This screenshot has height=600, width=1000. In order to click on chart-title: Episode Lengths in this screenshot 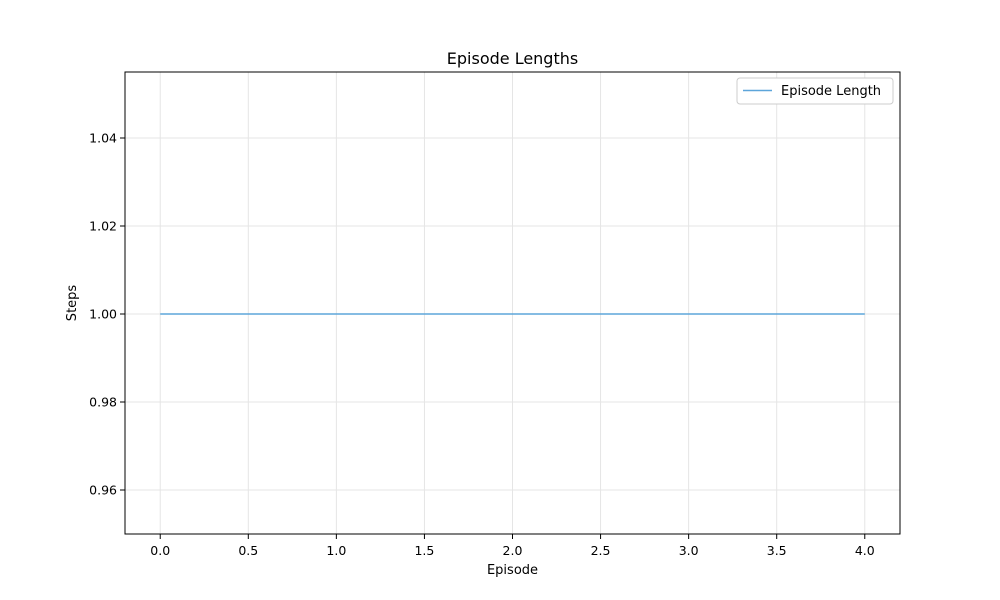, I will do `click(512, 58)`.